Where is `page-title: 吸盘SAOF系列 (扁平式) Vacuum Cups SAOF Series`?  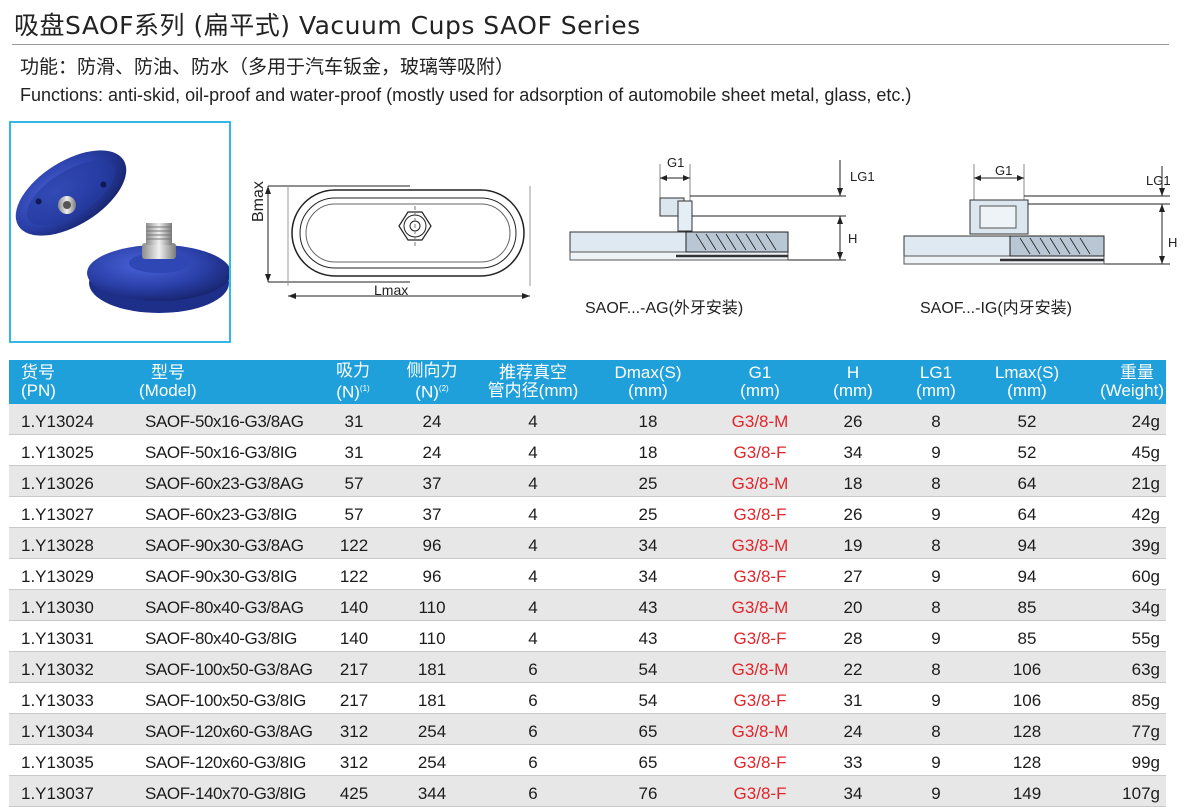
page-title: 吸盘SAOF系列 (扁平式) Vacuum Cups SAOF Series is located at coordinates (327, 25).